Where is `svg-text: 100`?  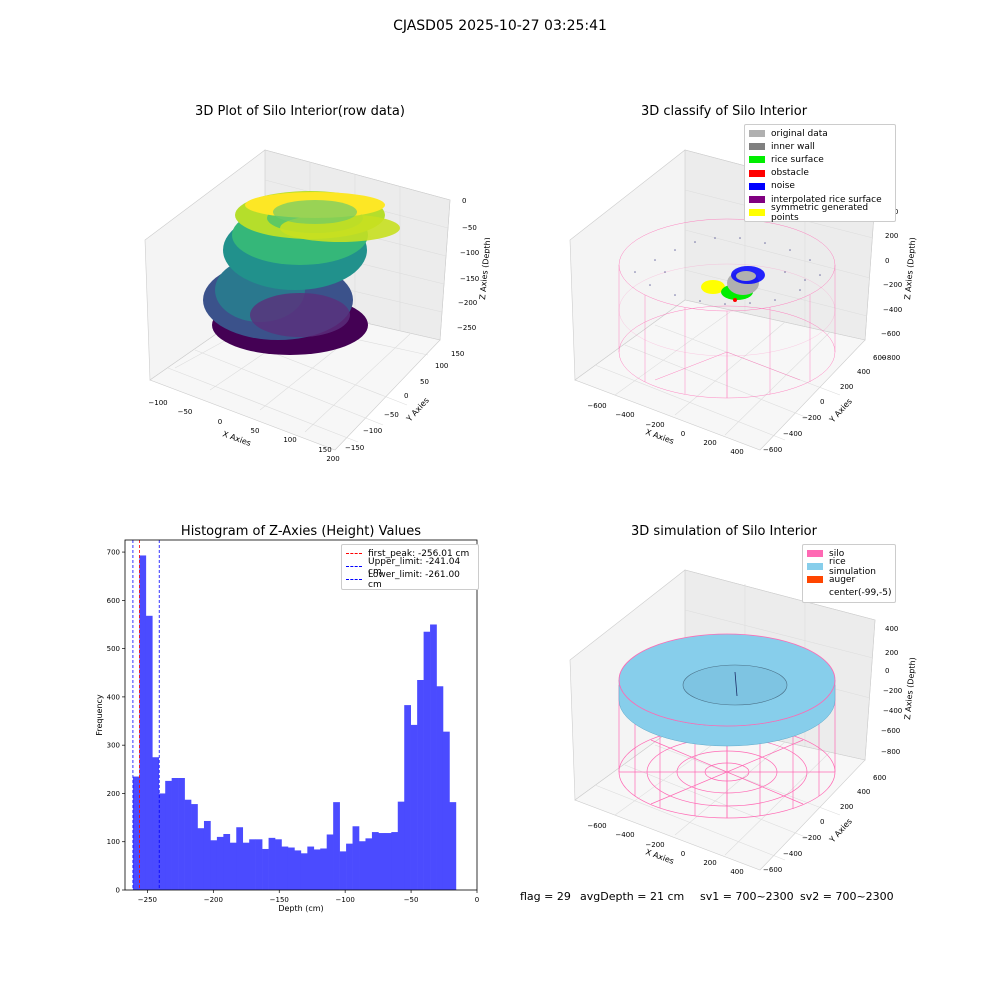
svg-text: 100 is located at coordinates (289, 440).